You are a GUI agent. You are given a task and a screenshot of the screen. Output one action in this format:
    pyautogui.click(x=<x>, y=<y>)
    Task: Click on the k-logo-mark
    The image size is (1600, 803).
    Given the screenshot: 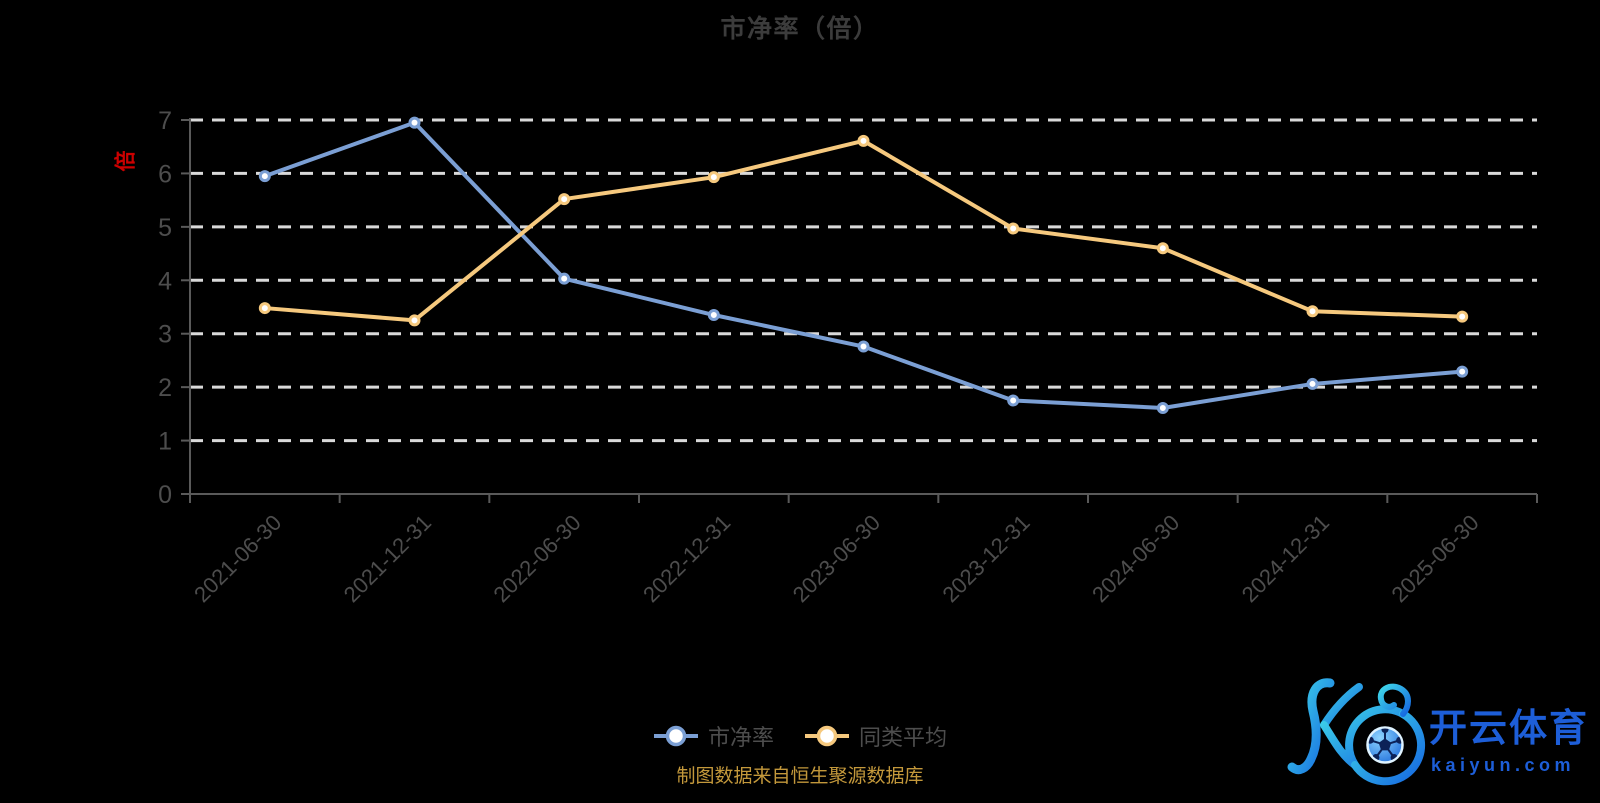 What is the action you would take?
    pyautogui.click(x=1356, y=732)
    